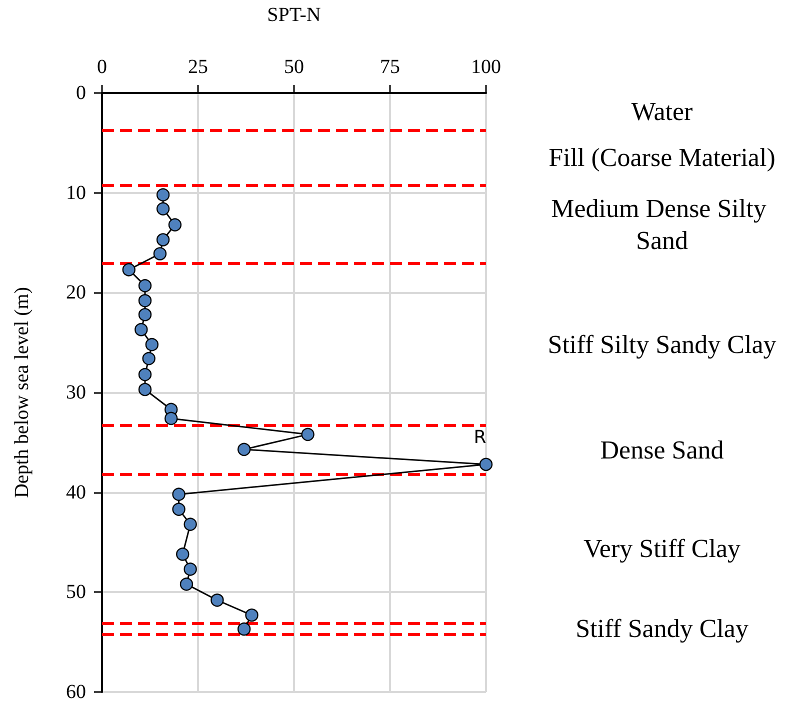 This screenshot has width=808, height=708. What do you see at coordinates (76, 293) in the screenshot?
I see `y-tick-label: 20` at bounding box center [76, 293].